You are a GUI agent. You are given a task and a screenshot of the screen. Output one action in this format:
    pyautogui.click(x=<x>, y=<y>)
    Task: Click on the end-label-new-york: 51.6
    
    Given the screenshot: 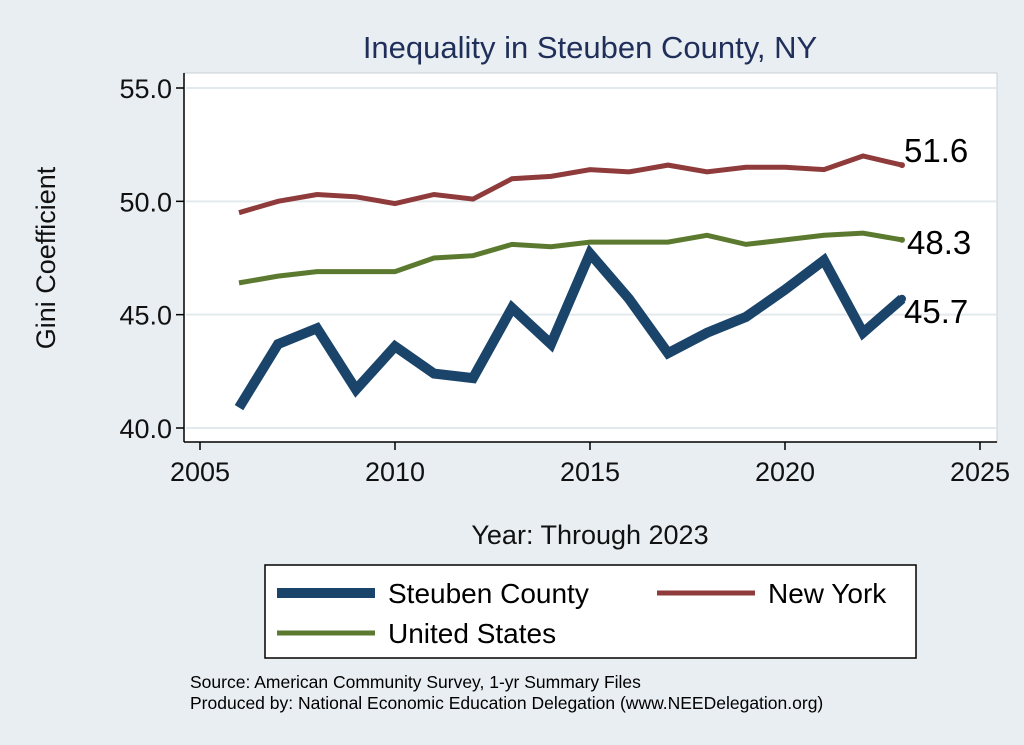 What is the action you would take?
    pyautogui.click(x=936, y=150)
    